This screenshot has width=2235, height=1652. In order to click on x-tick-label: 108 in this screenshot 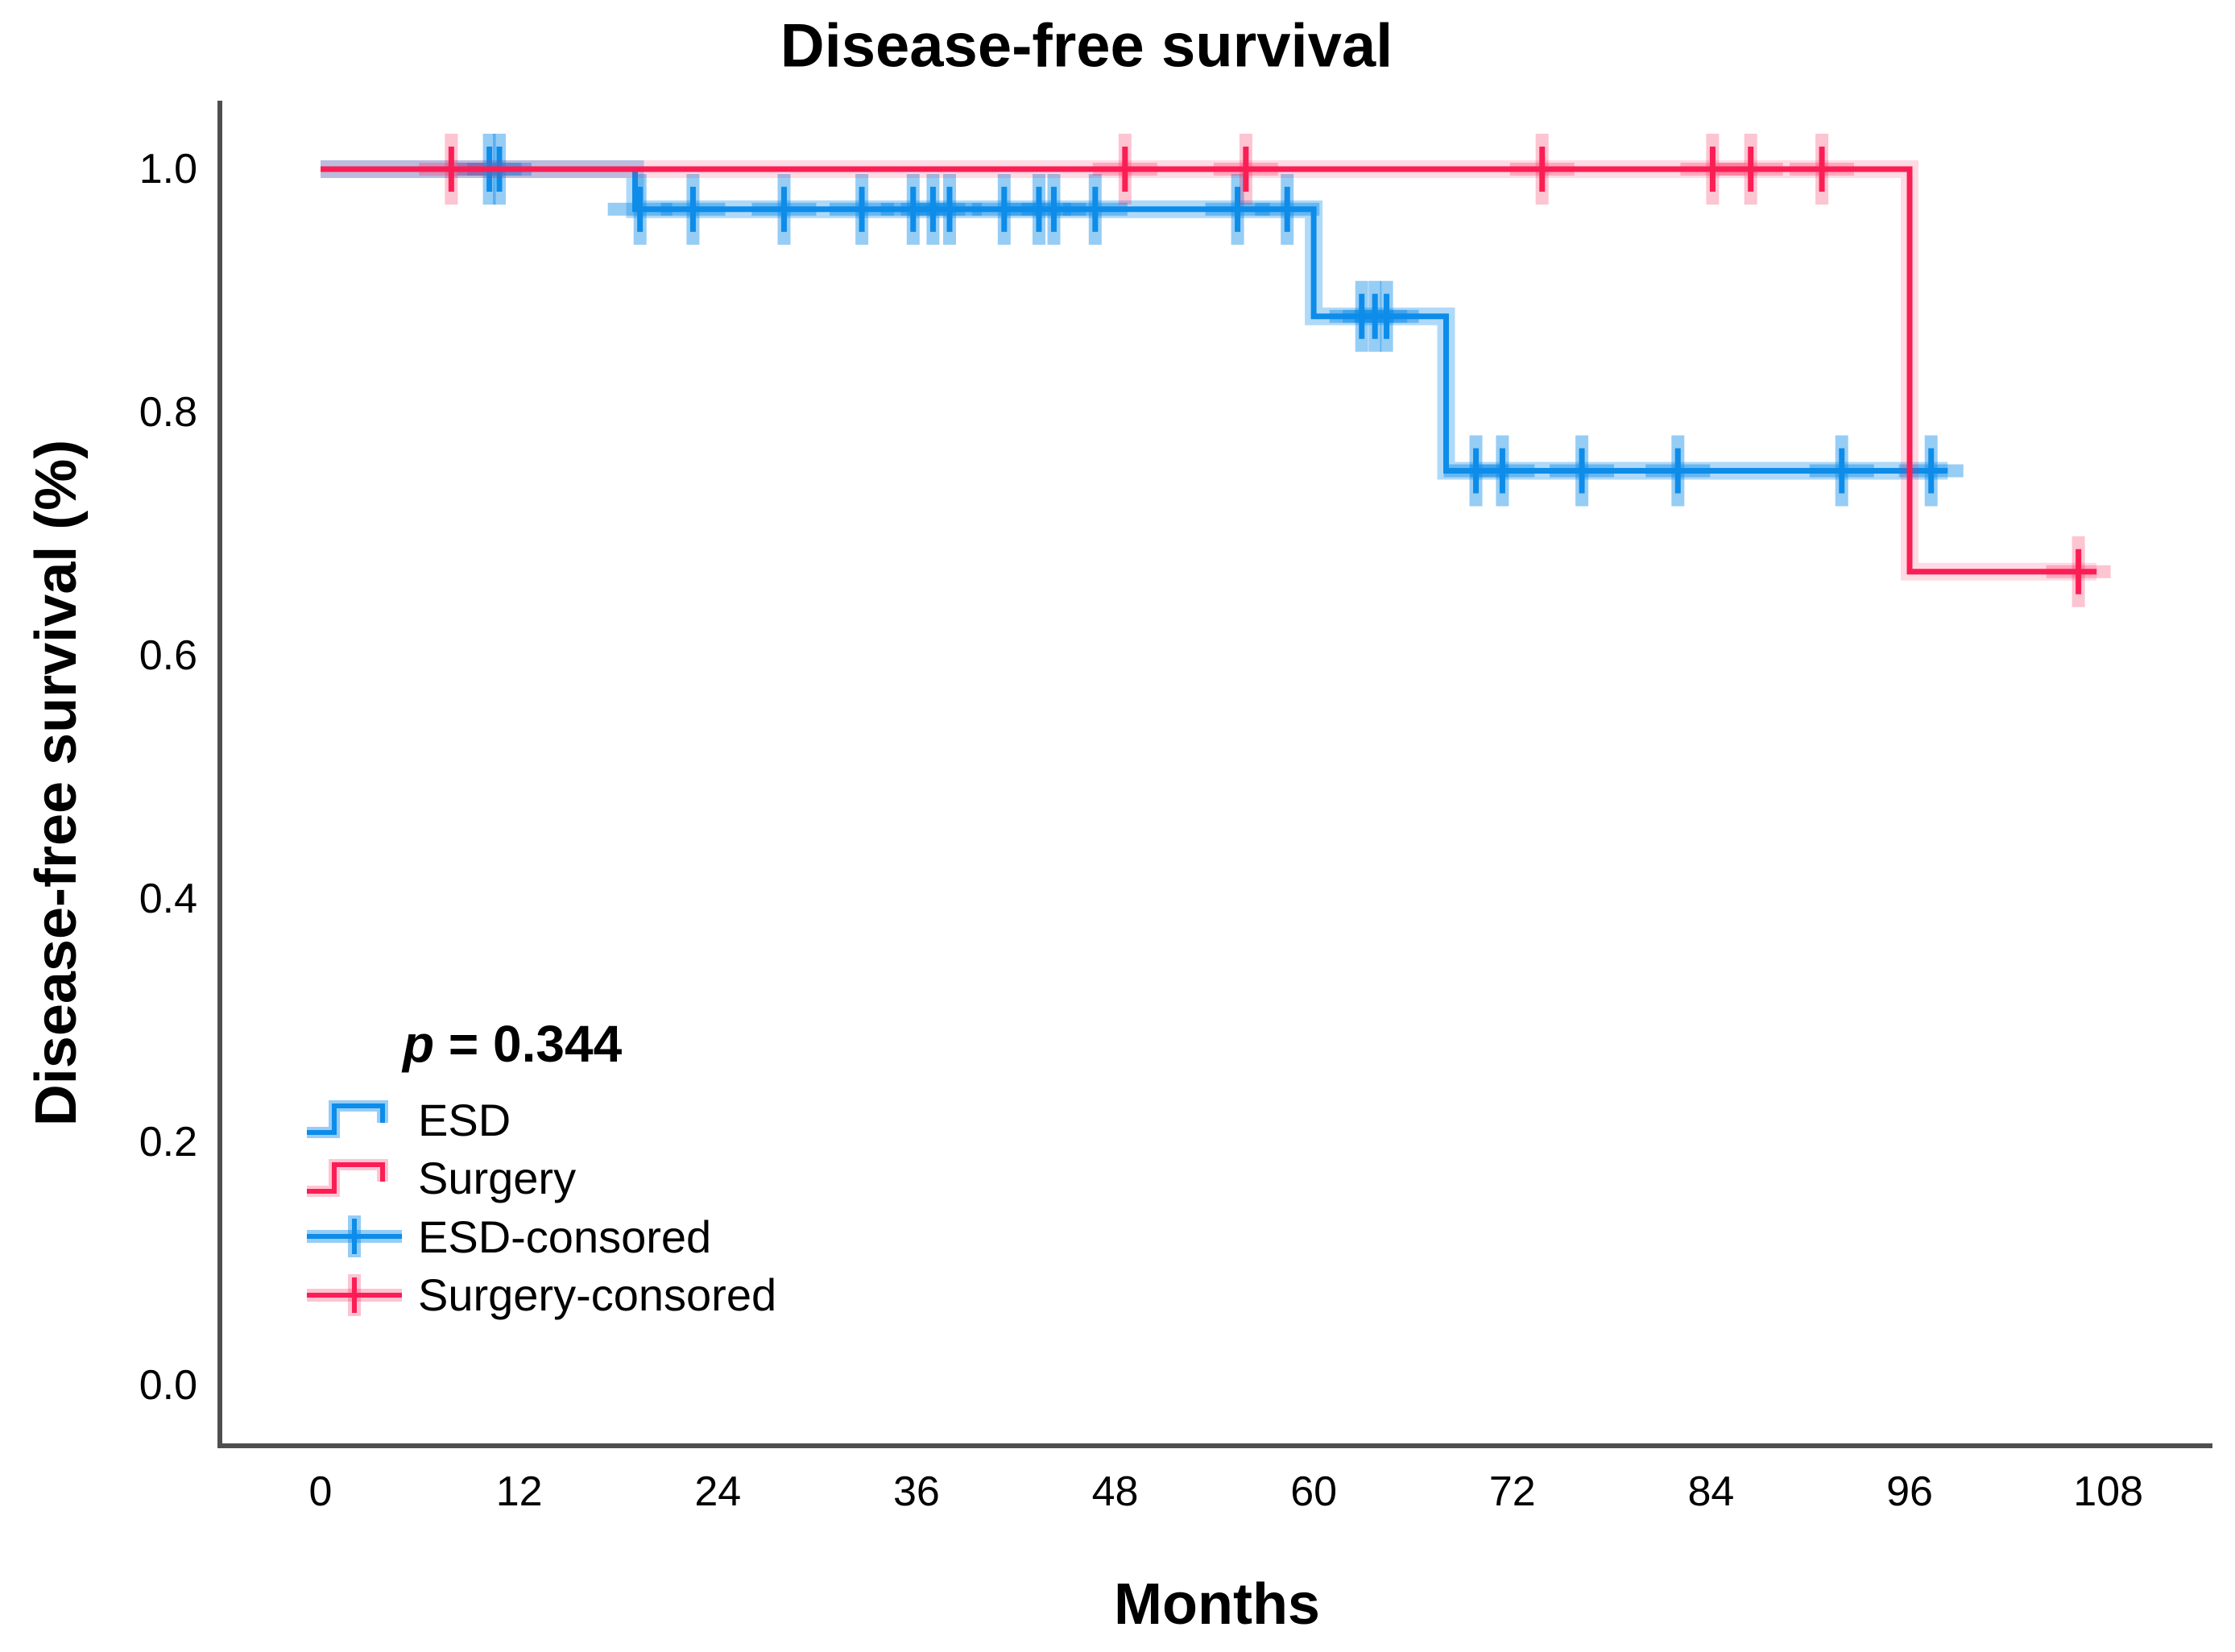, I will do `click(2108, 1491)`.